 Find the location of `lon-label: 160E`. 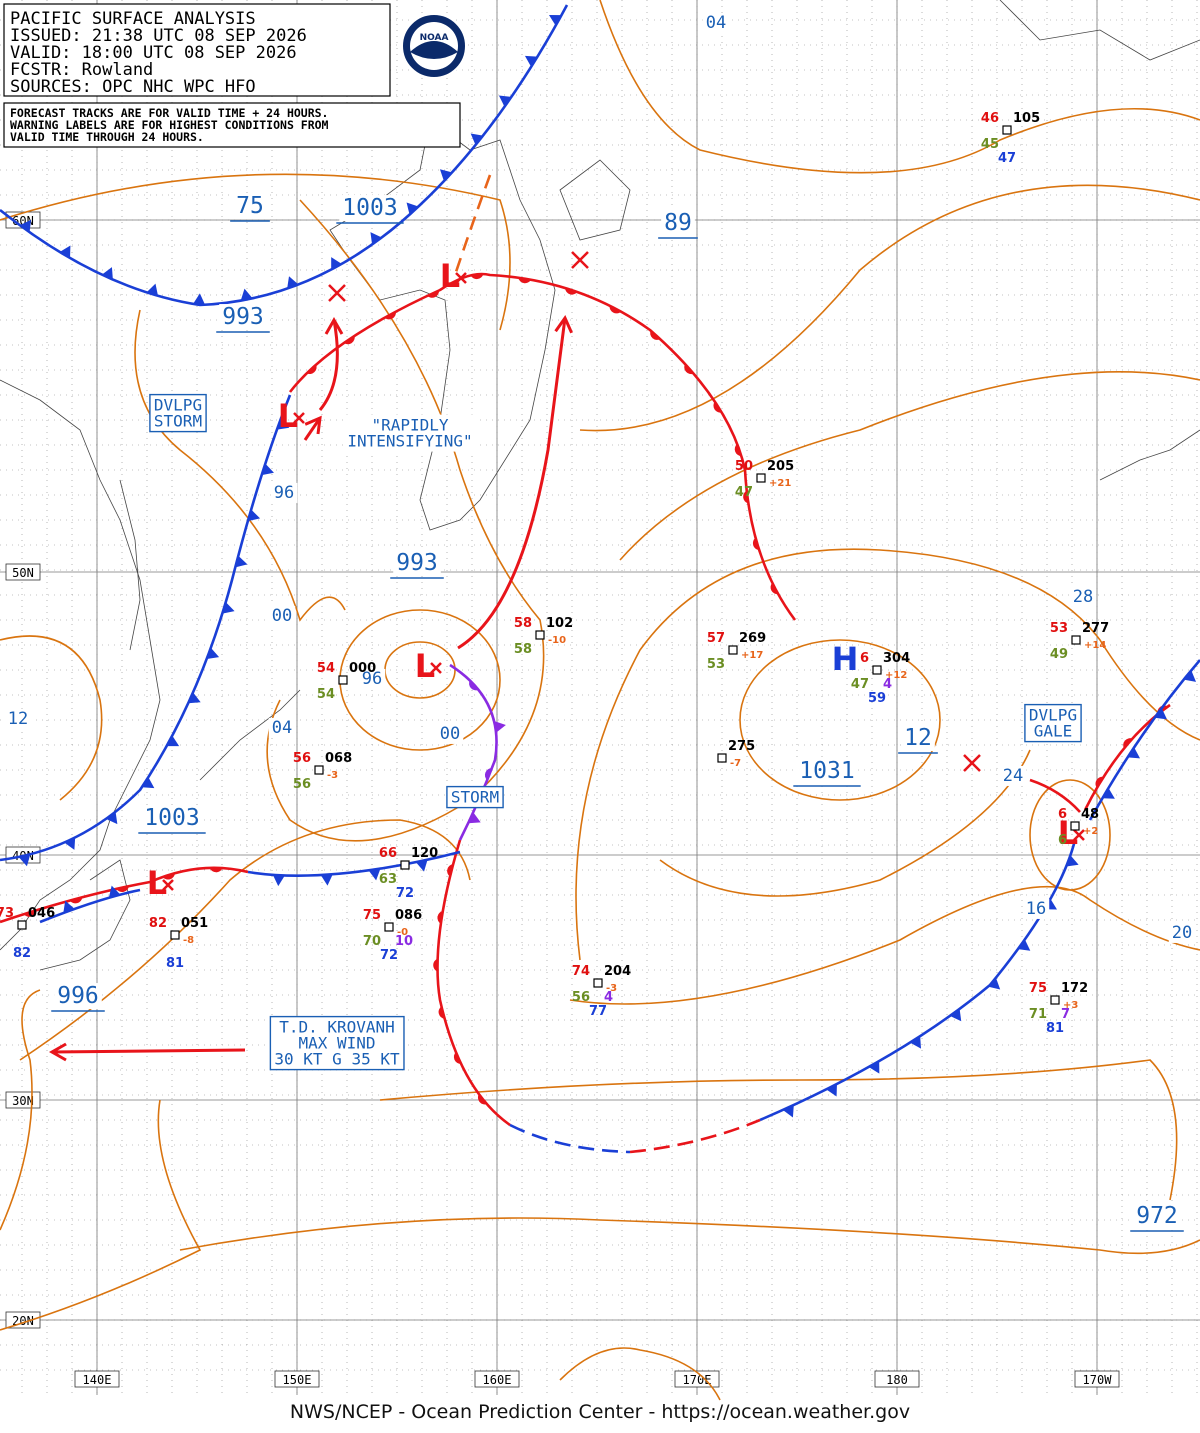

lon-label: 160E is located at coordinates (497, 1380).